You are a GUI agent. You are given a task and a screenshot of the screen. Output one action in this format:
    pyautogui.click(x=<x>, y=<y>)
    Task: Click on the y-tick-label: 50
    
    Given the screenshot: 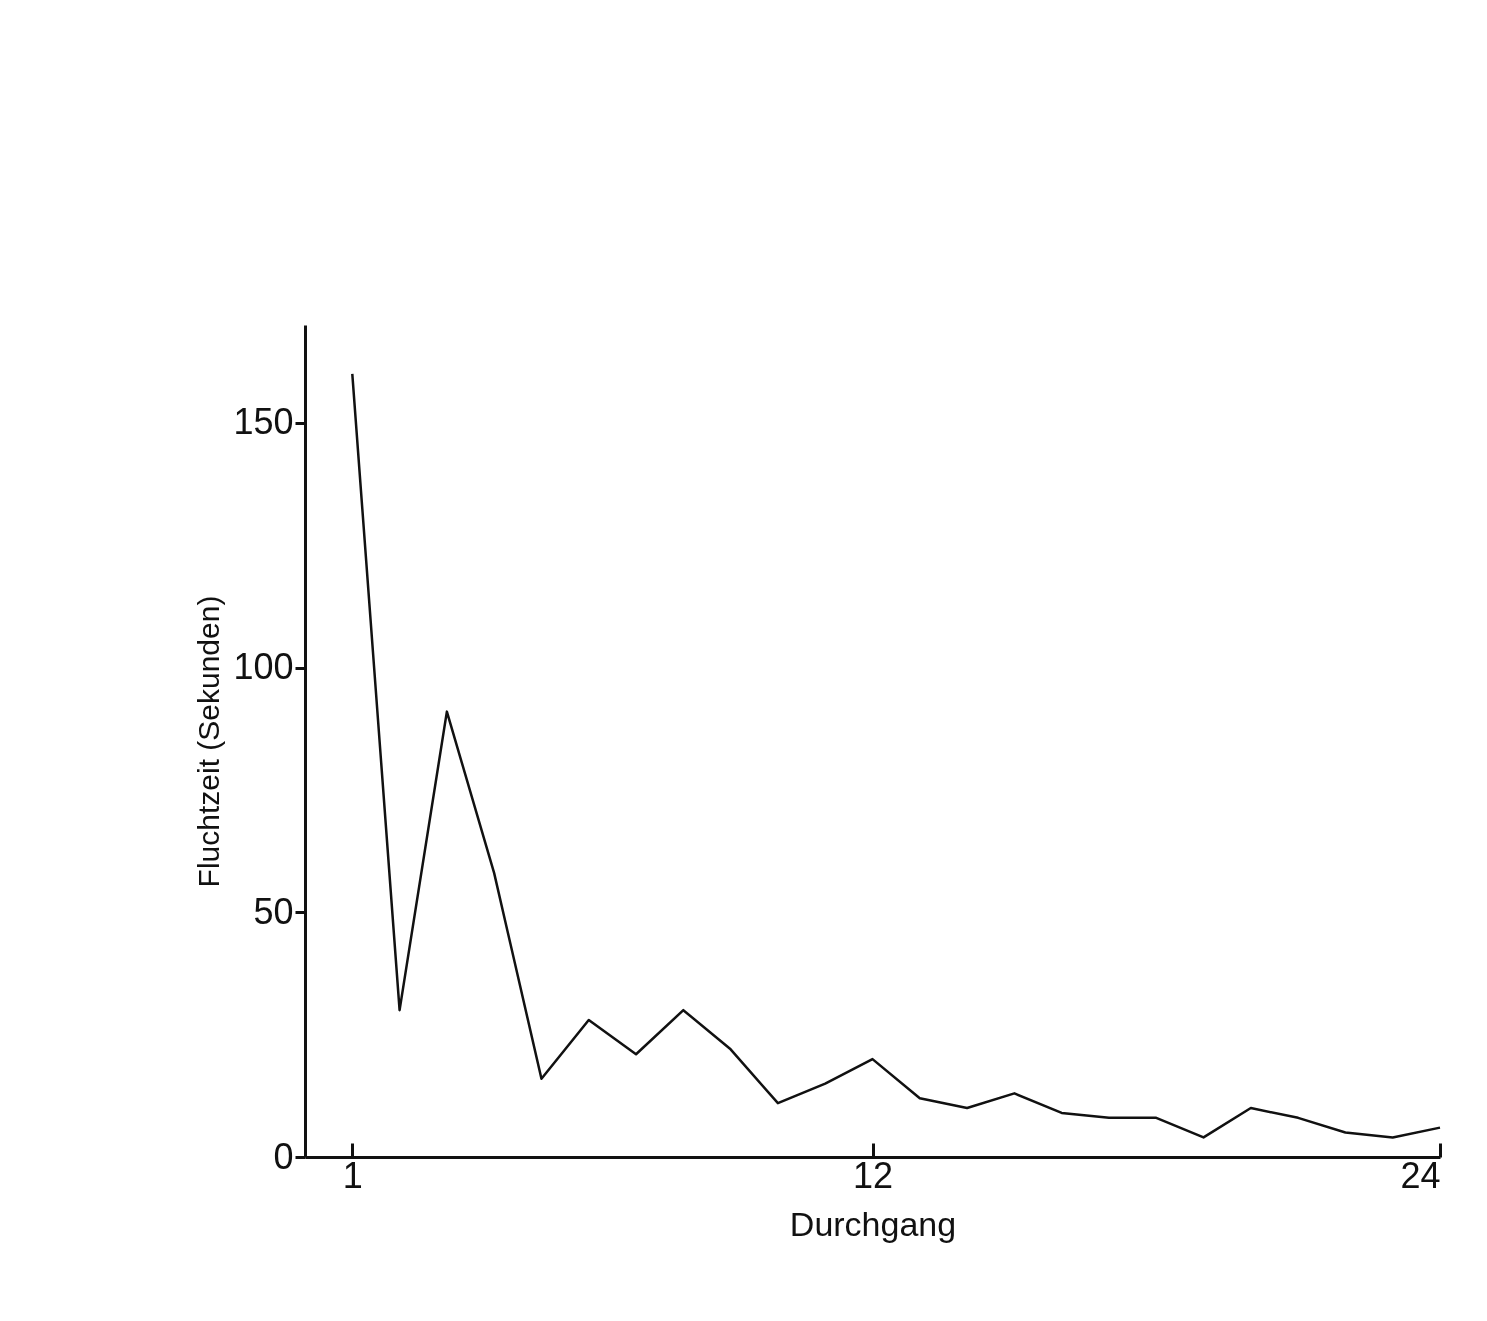 What is the action you would take?
    pyautogui.click(x=273, y=911)
    